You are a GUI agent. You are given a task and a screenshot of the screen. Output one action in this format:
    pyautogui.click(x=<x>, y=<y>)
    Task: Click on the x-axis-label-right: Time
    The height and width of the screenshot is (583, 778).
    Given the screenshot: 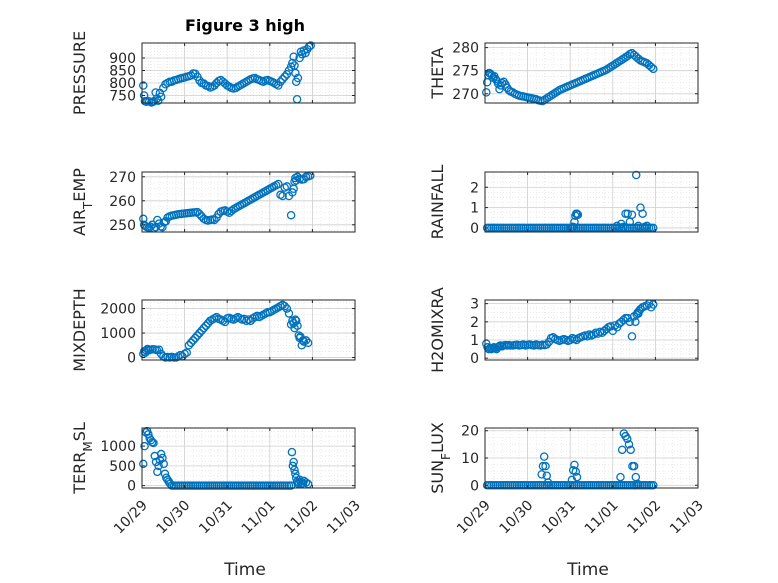 What is the action you would take?
    pyautogui.click(x=587, y=570)
    